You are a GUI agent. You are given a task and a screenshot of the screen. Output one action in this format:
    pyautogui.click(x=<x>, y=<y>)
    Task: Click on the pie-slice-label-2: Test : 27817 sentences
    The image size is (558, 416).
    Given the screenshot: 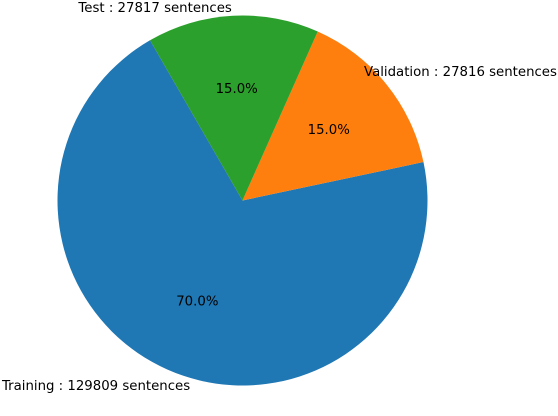 What is the action you would take?
    pyautogui.click(x=154, y=8)
    